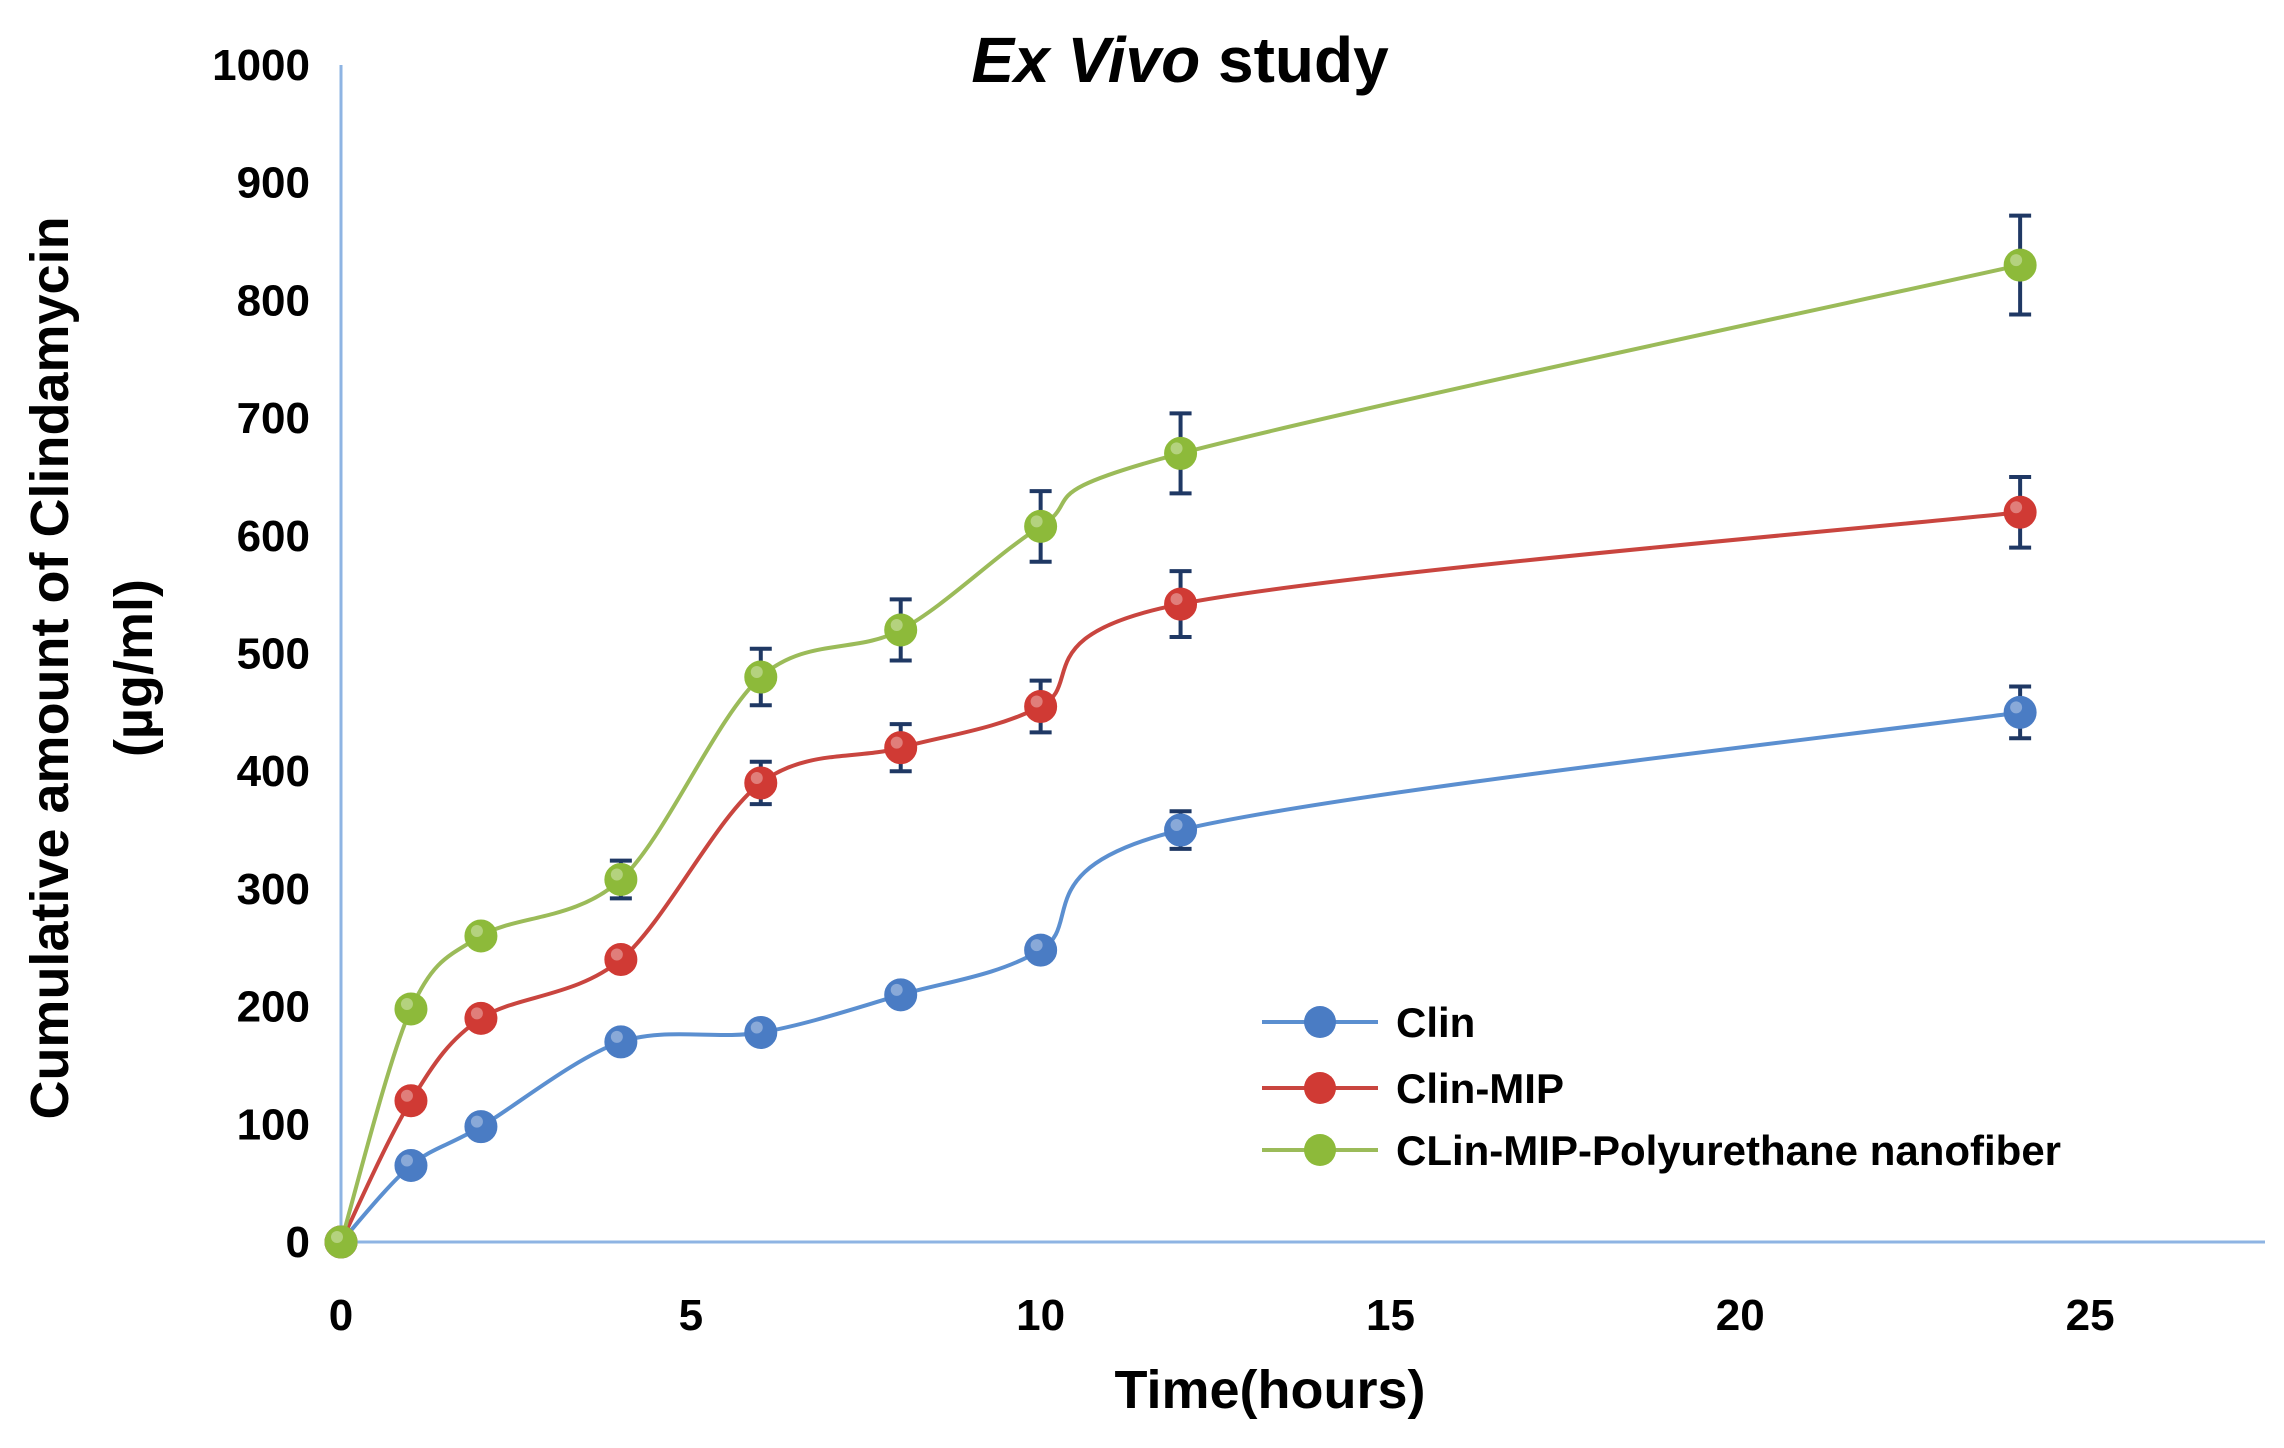  What do you see at coordinates (273, 300) in the screenshot?
I see `y-tick-label: 800` at bounding box center [273, 300].